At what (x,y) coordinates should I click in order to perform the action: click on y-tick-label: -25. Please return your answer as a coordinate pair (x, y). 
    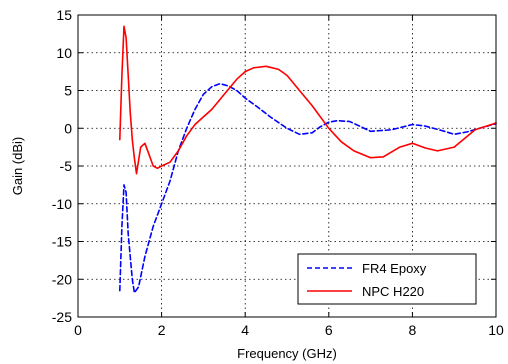
    Looking at the image, I should click on (62, 317).